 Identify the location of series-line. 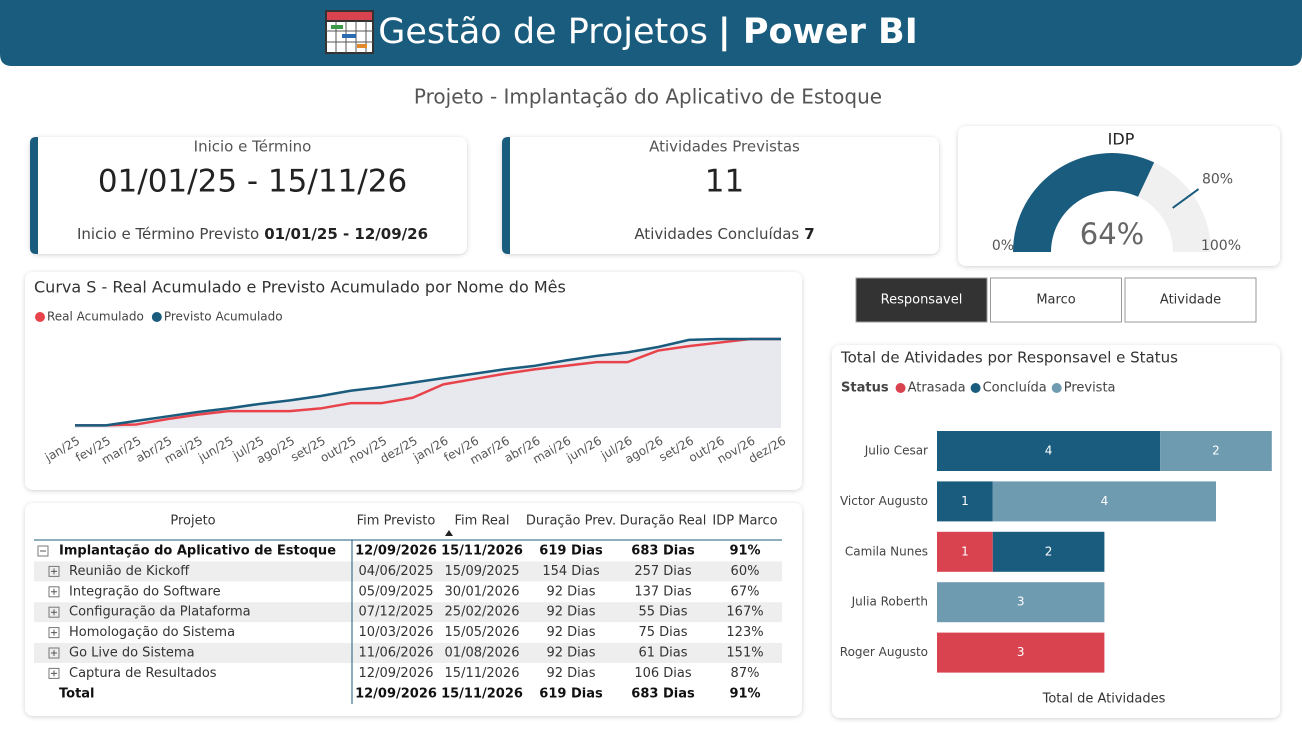
(428, 382).